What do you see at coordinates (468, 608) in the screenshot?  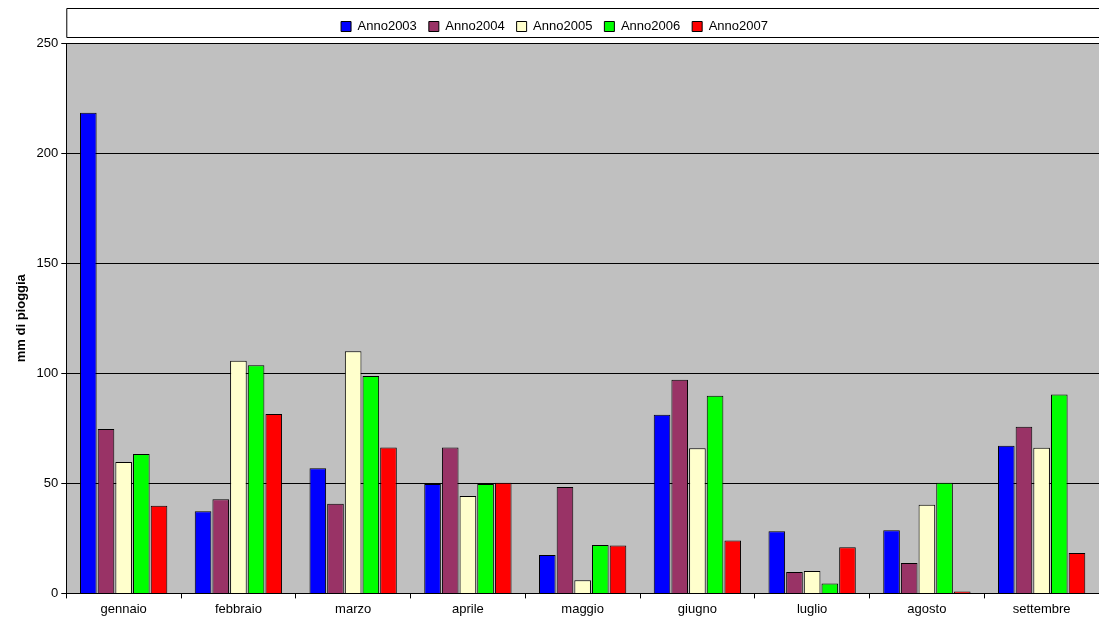 I see `x-tick-label: aprile` at bounding box center [468, 608].